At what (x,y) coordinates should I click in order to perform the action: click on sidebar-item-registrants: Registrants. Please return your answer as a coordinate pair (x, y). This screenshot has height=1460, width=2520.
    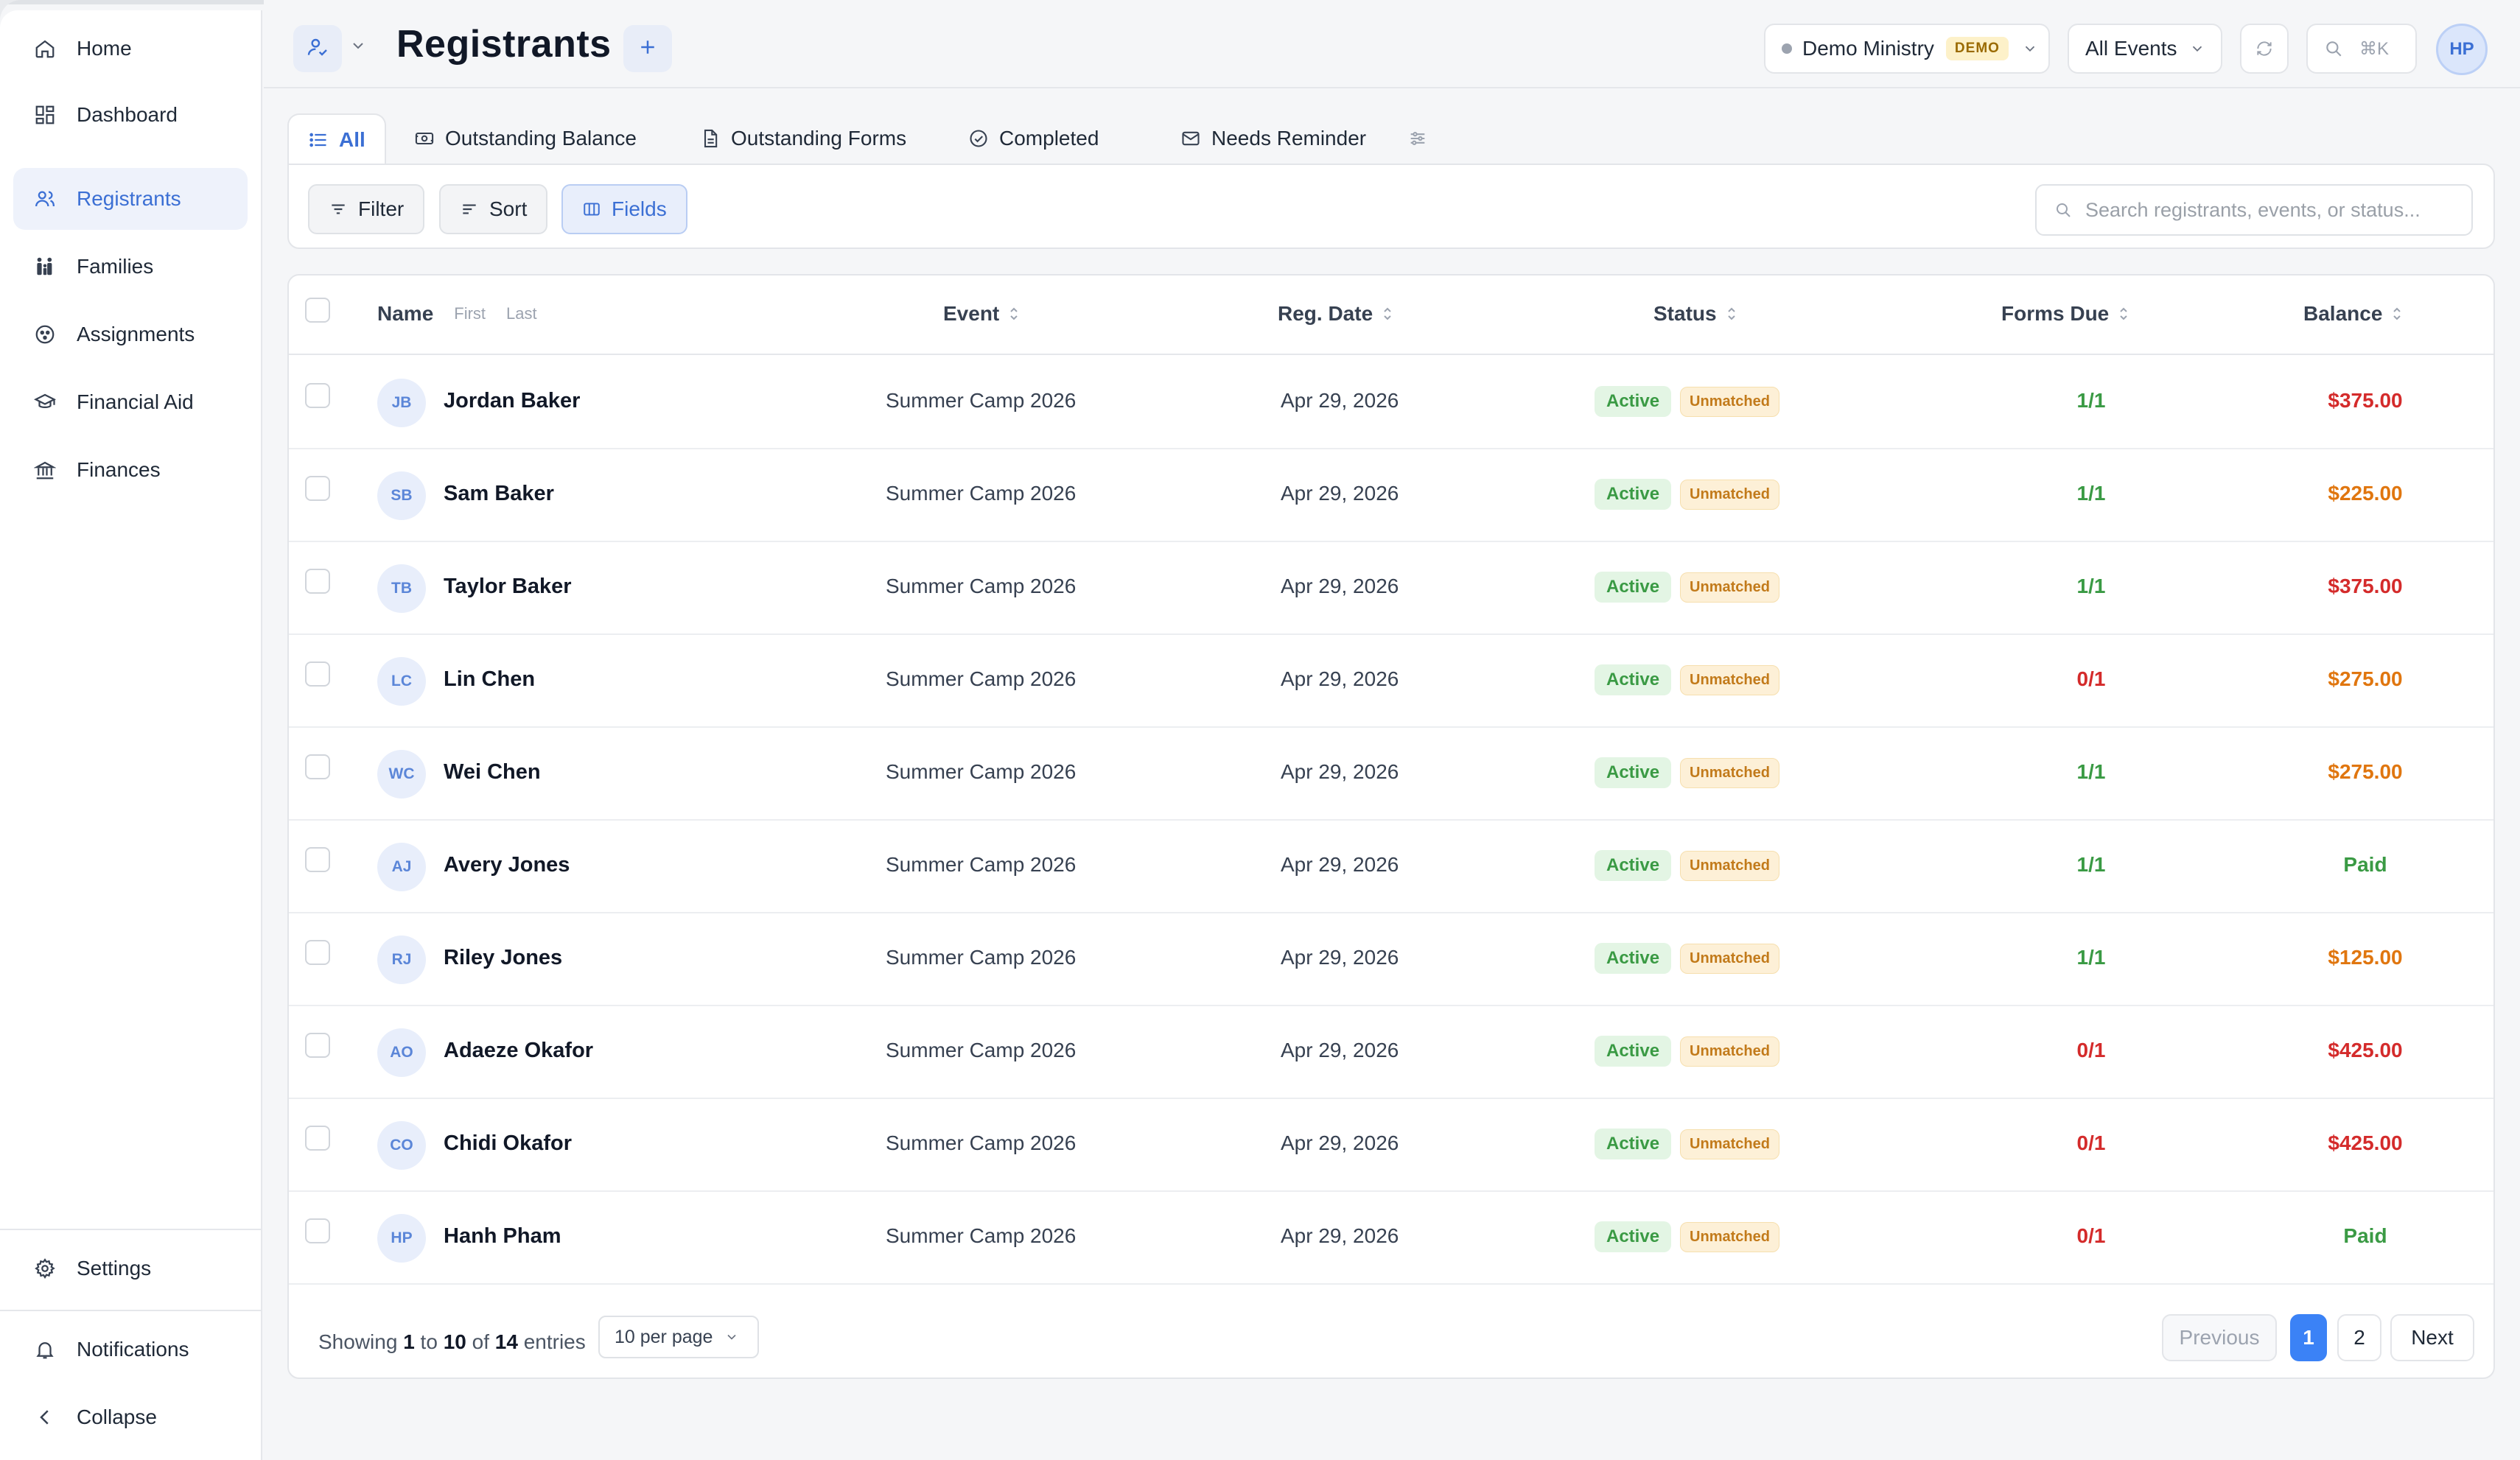
    Looking at the image, I should click on (130, 199).